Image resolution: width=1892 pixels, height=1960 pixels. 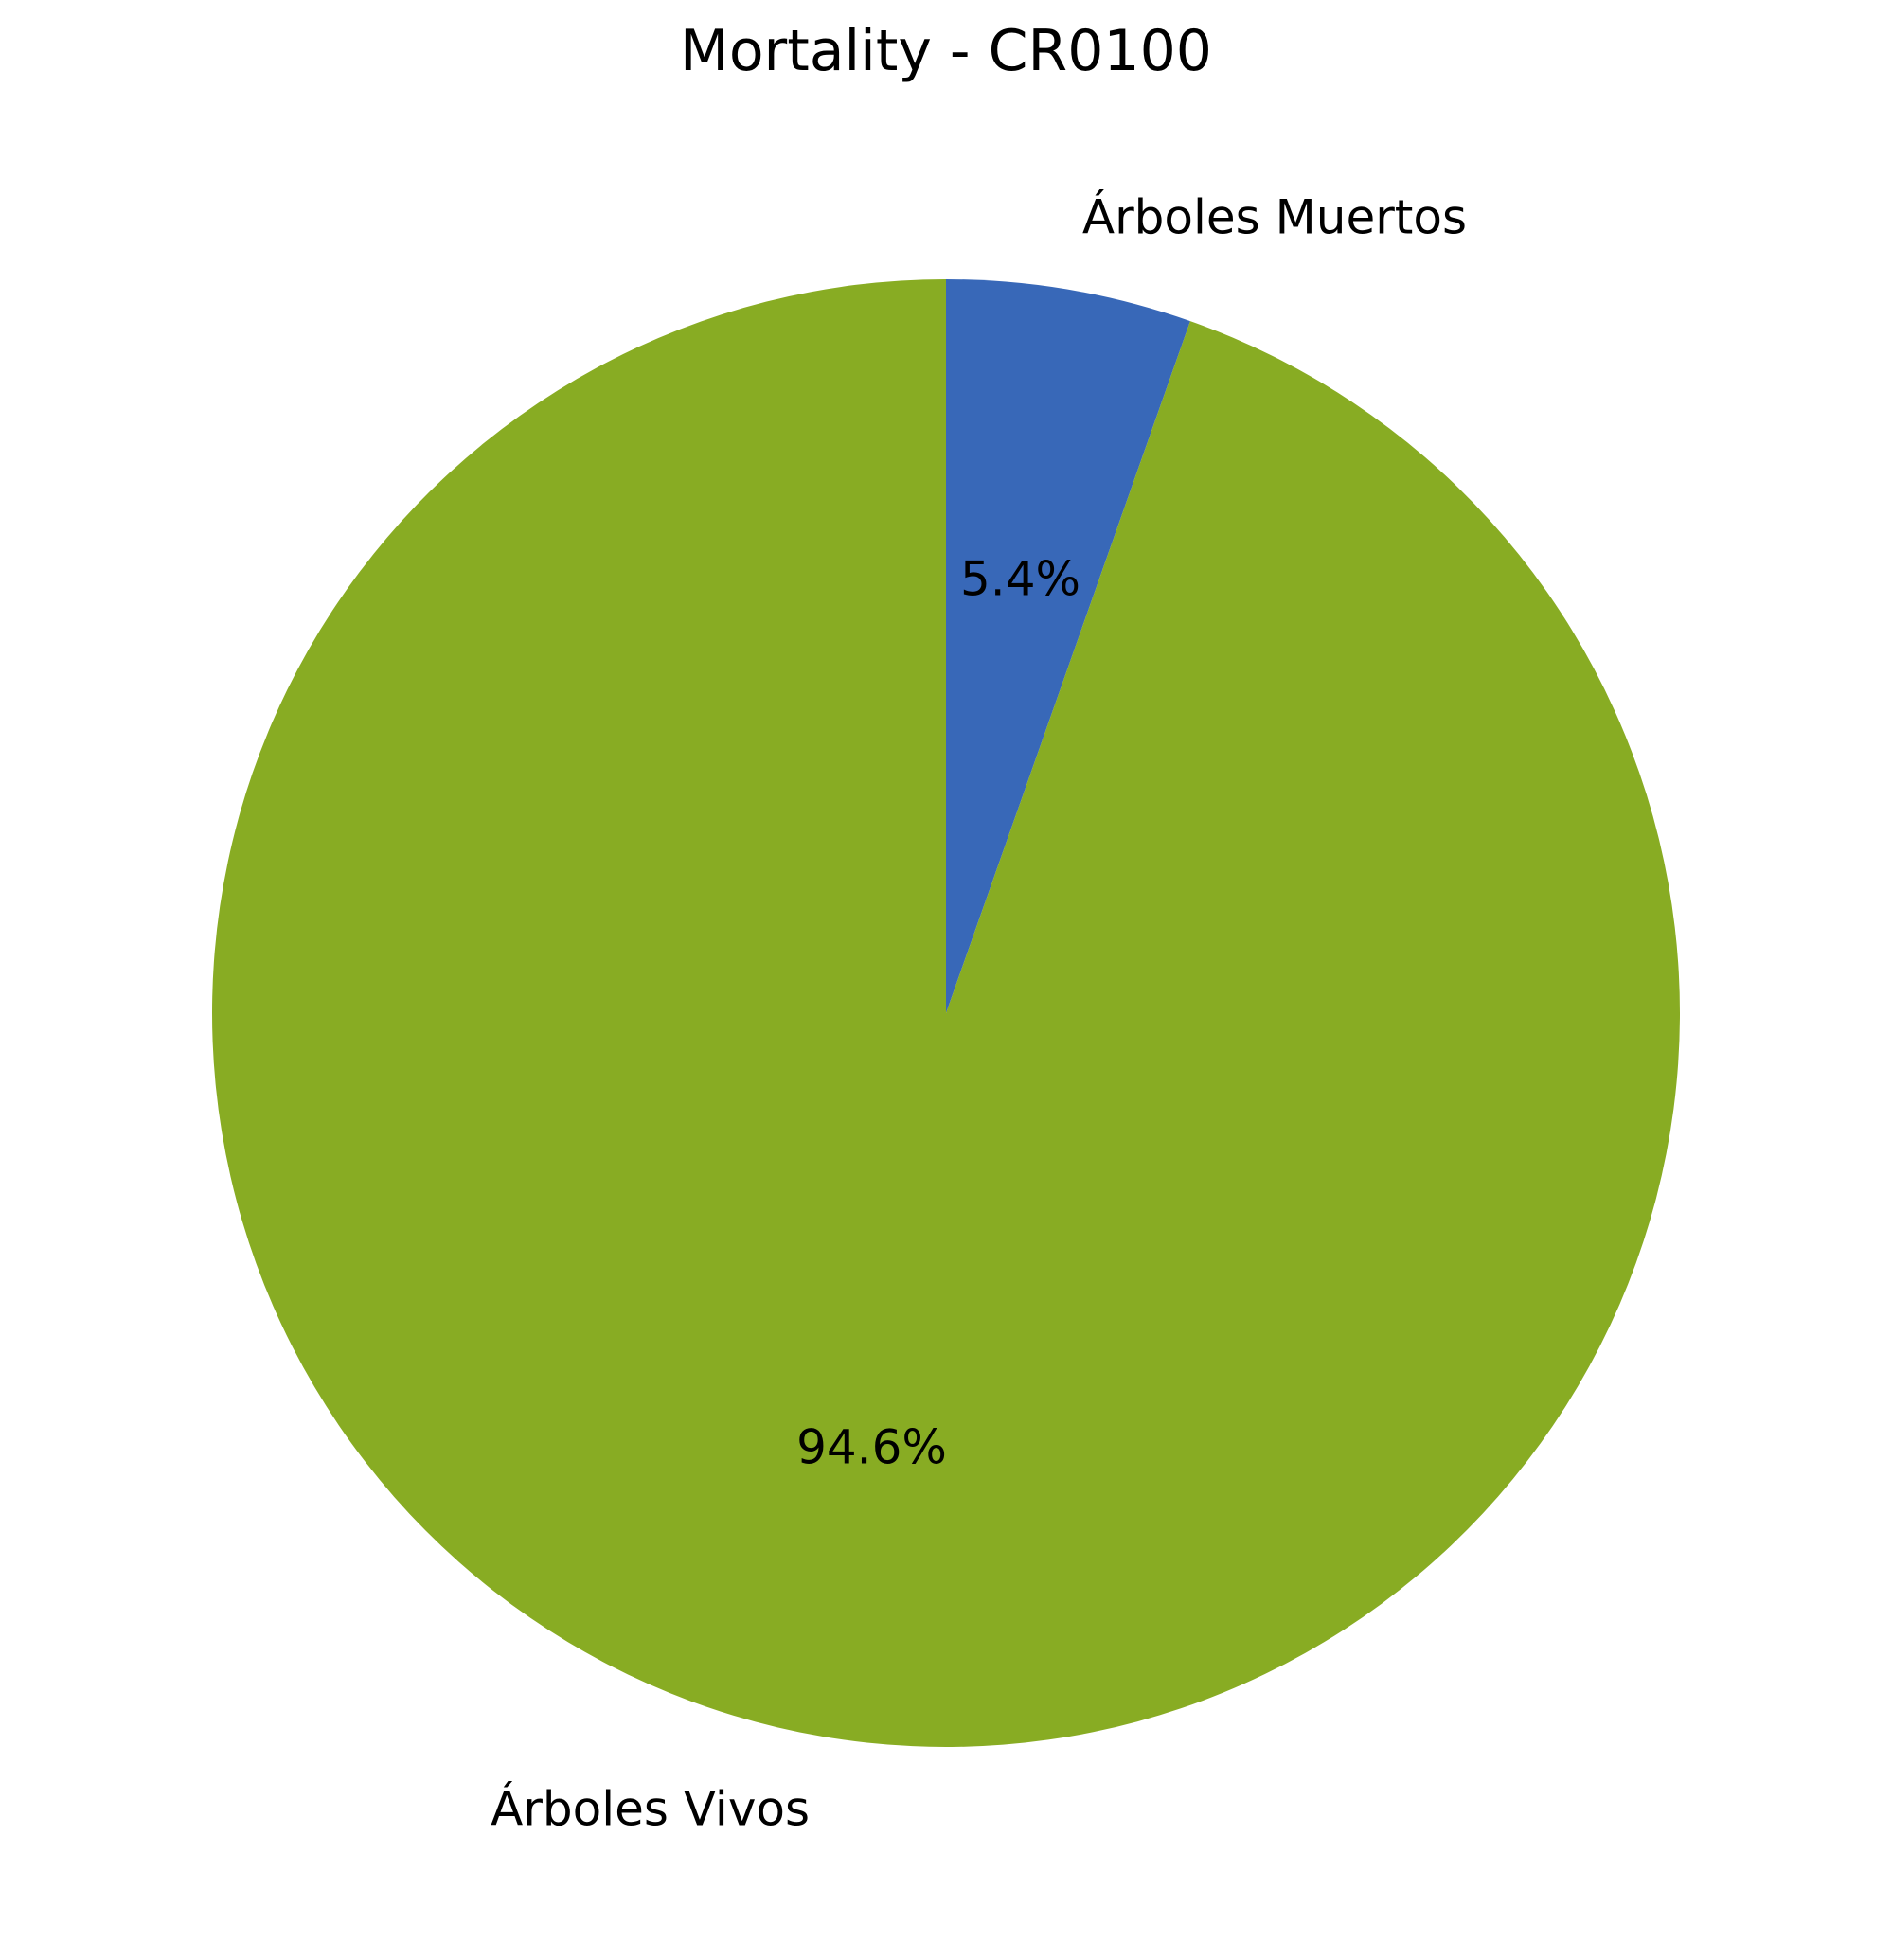 What do you see at coordinates (946, 51) in the screenshot?
I see `chart-title: Mortality - CR0100` at bounding box center [946, 51].